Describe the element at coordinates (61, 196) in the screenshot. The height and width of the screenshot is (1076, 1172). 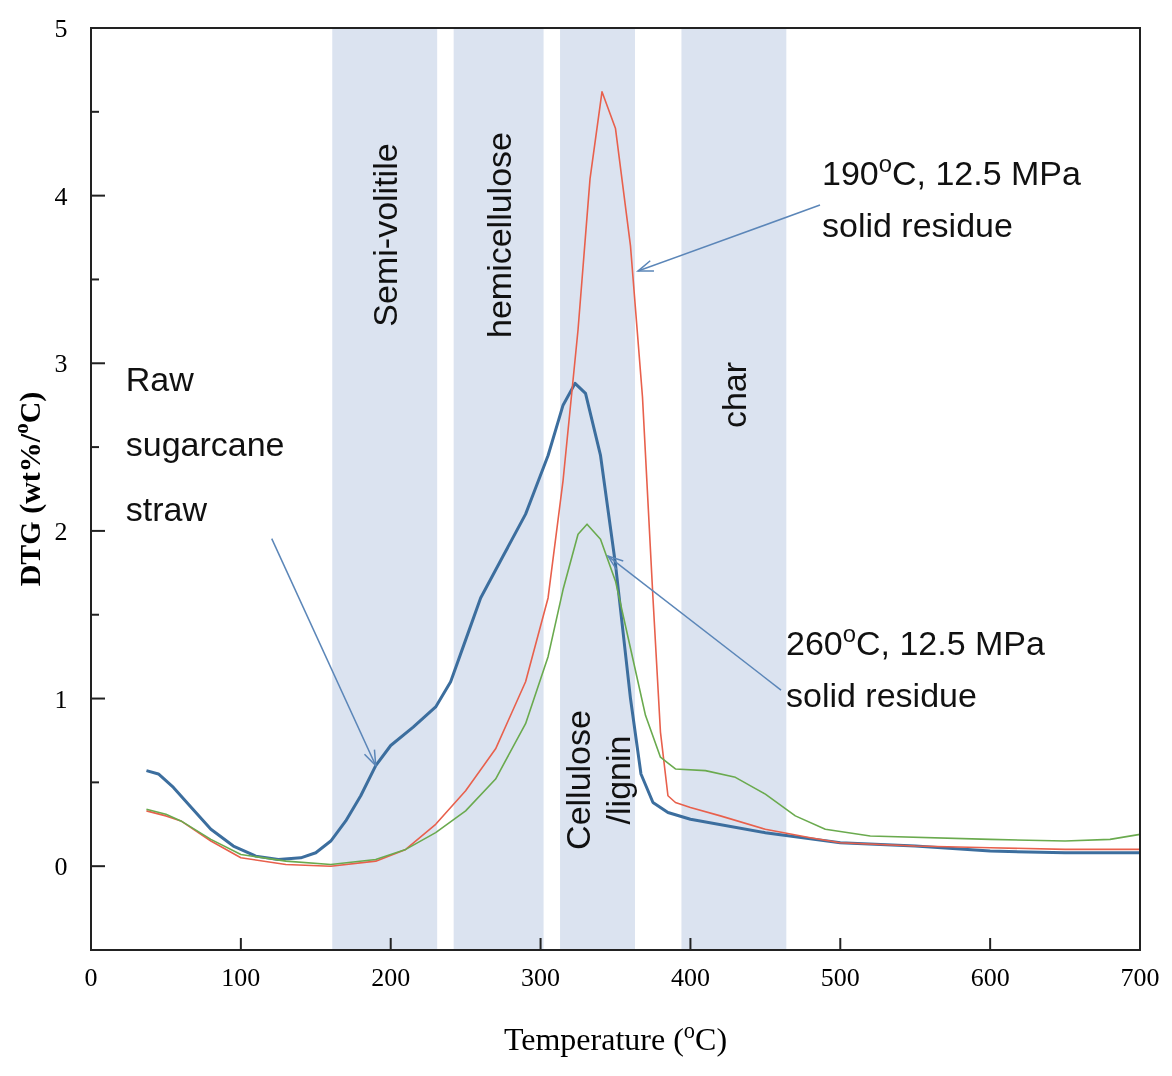
I see `y-tick-label: 4` at that location.